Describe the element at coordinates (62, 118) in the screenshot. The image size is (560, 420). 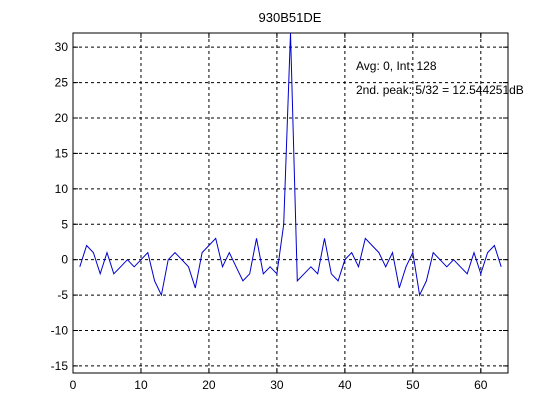
I see `y-tick-label: 20` at that location.